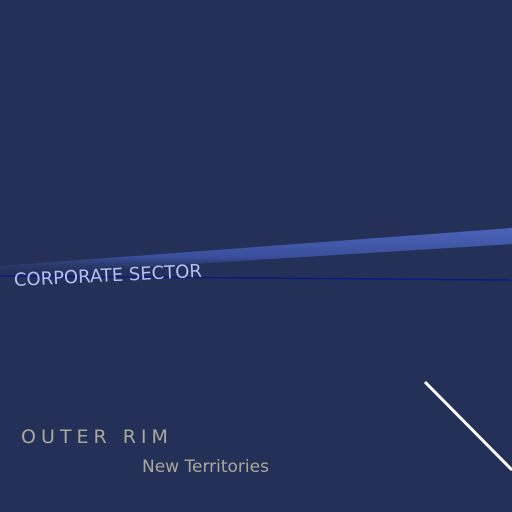 Image resolution: width=512 pixels, height=512 pixels. What do you see at coordinates (467, 426) in the screenshot?
I see `hyperlane-route` at bounding box center [467, 426].